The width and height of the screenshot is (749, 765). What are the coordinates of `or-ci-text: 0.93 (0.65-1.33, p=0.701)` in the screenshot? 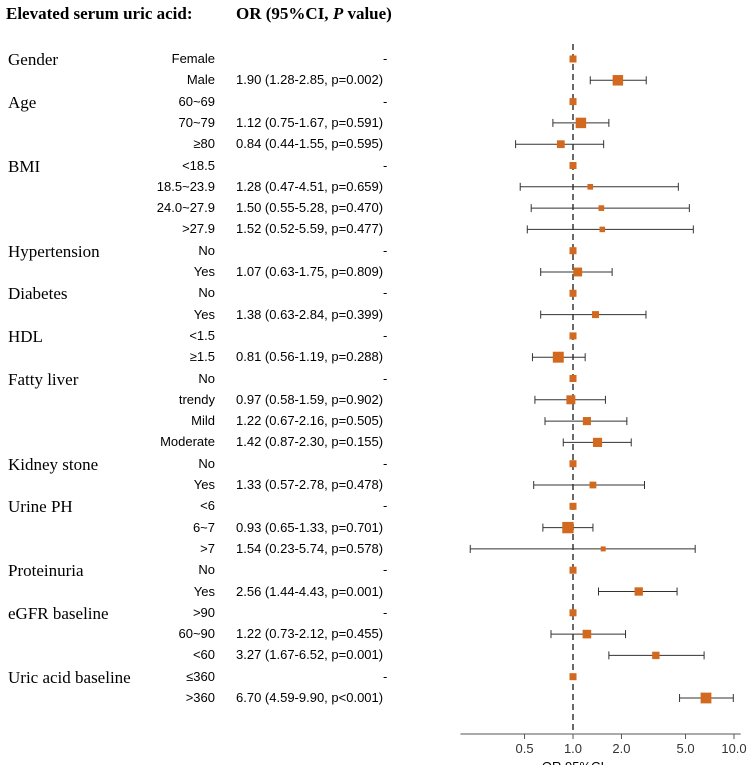 It's located at (310, 527).